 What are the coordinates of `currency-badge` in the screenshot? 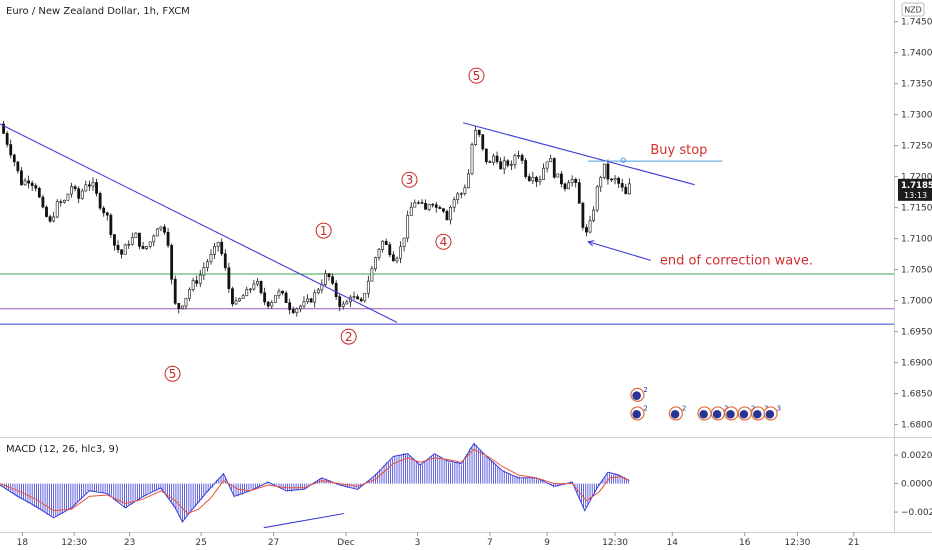 It's located at (913, 9).